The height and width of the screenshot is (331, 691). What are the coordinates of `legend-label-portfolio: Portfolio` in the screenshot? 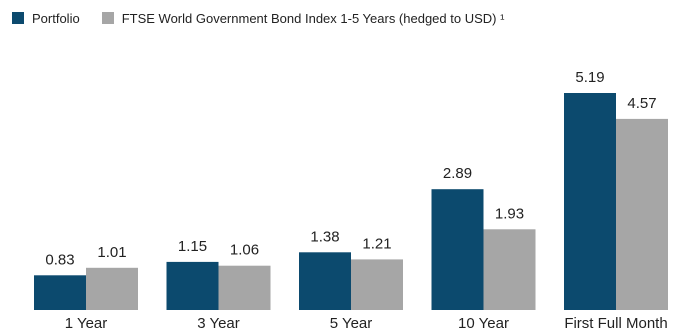 It's located at (56, 18).